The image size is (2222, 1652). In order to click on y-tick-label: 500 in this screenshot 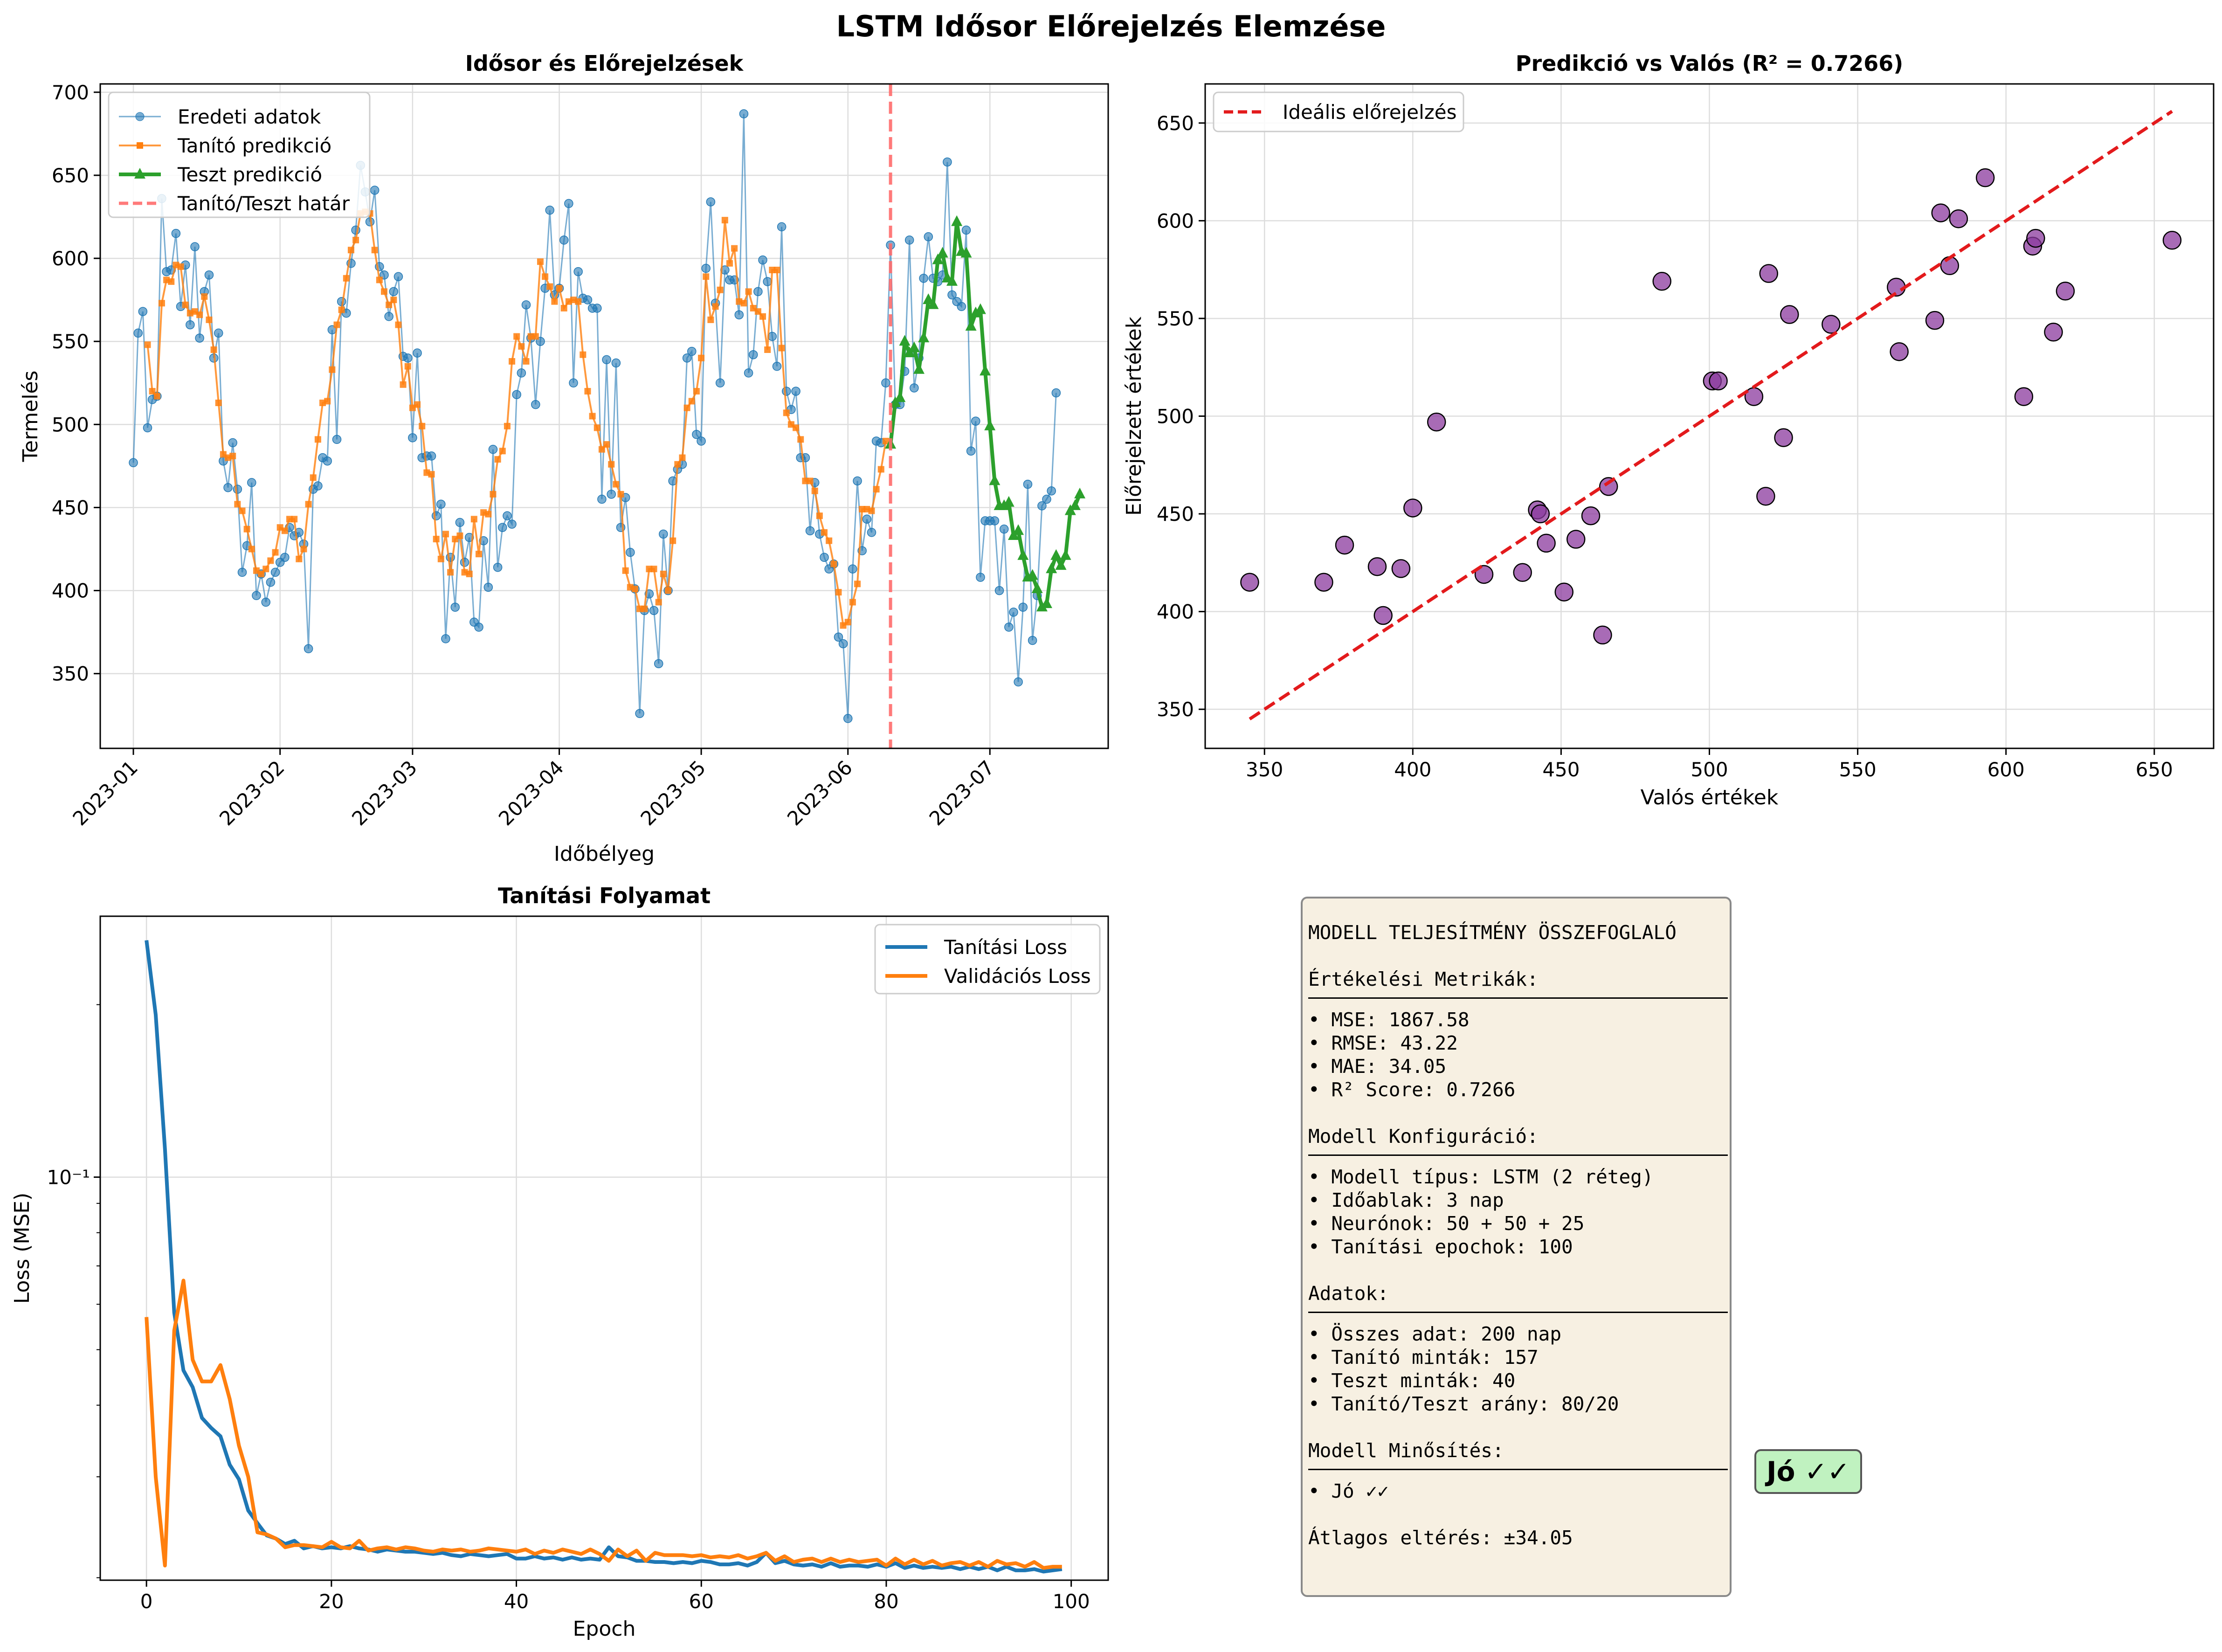, I will do `click(1175, 416)`.